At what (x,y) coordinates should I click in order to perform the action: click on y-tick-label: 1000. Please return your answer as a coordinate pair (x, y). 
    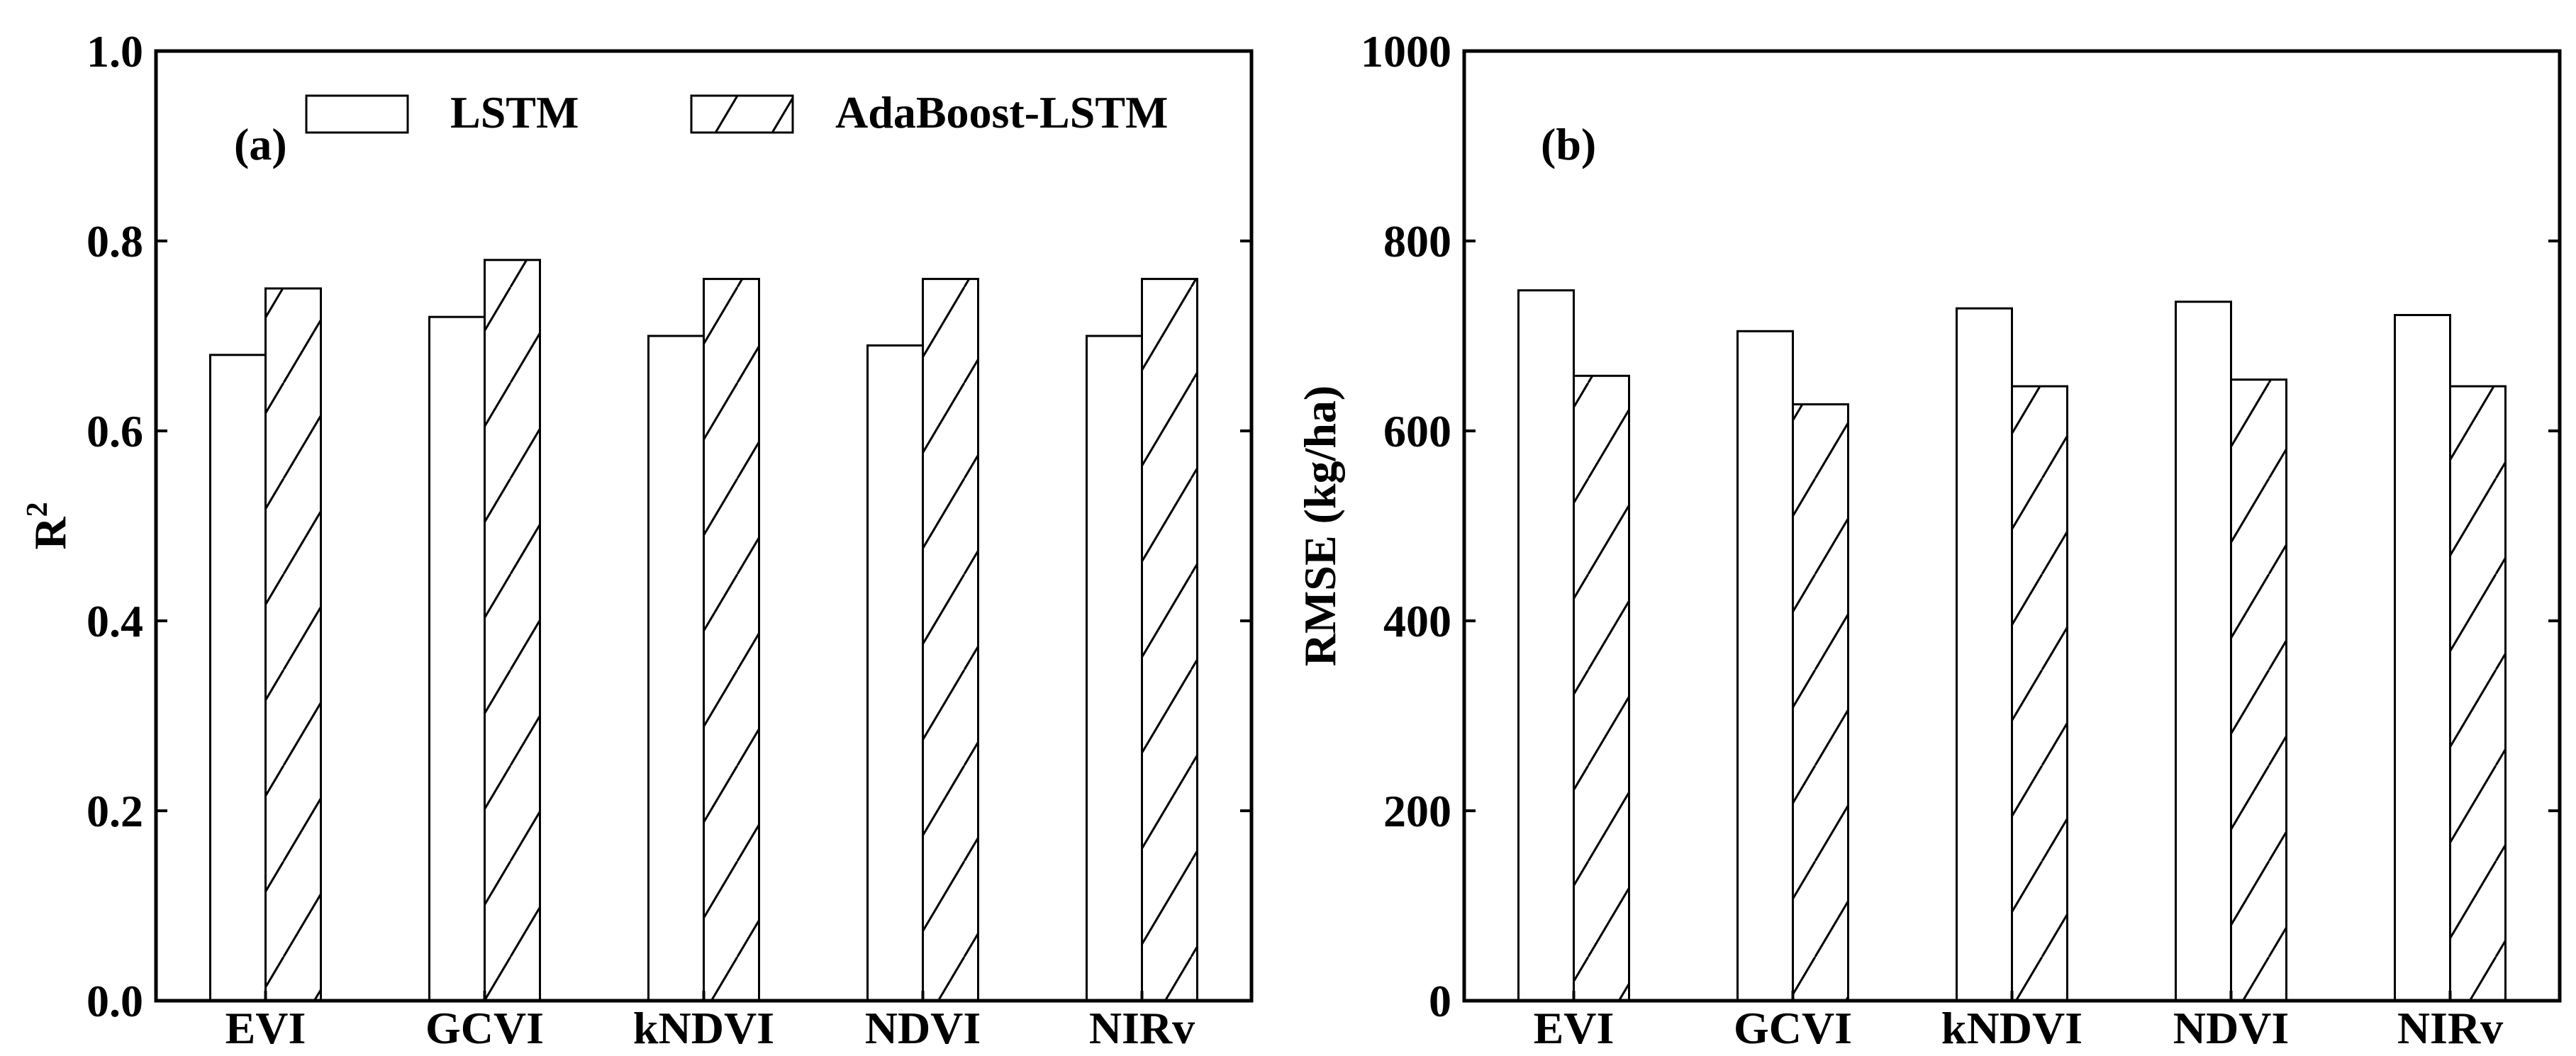
    Looking at the image, I should click on (1406, 51).